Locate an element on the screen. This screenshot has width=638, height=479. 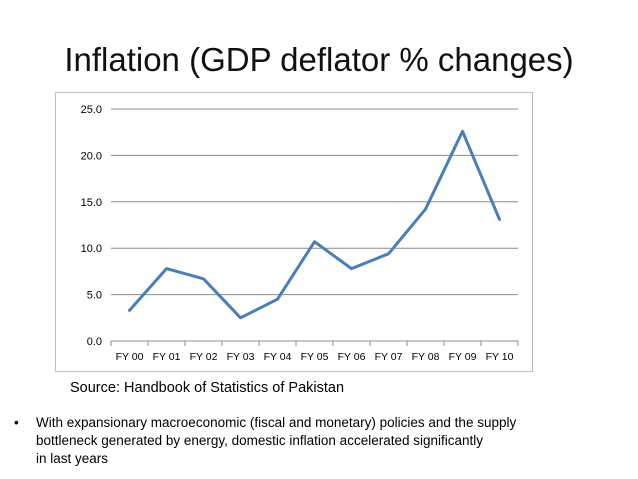
y-tick-label: 25.0 is located at coordinates (91, 110).